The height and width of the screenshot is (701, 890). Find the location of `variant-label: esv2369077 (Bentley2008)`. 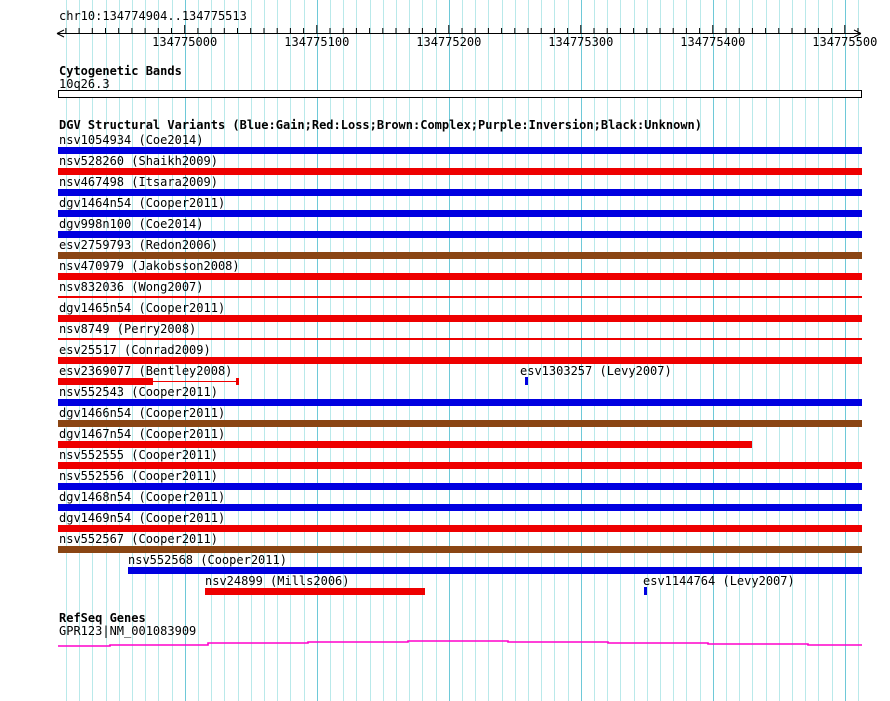

variant-label: esv2369077 (Bentley2008) is located at coordinates (146, 371).